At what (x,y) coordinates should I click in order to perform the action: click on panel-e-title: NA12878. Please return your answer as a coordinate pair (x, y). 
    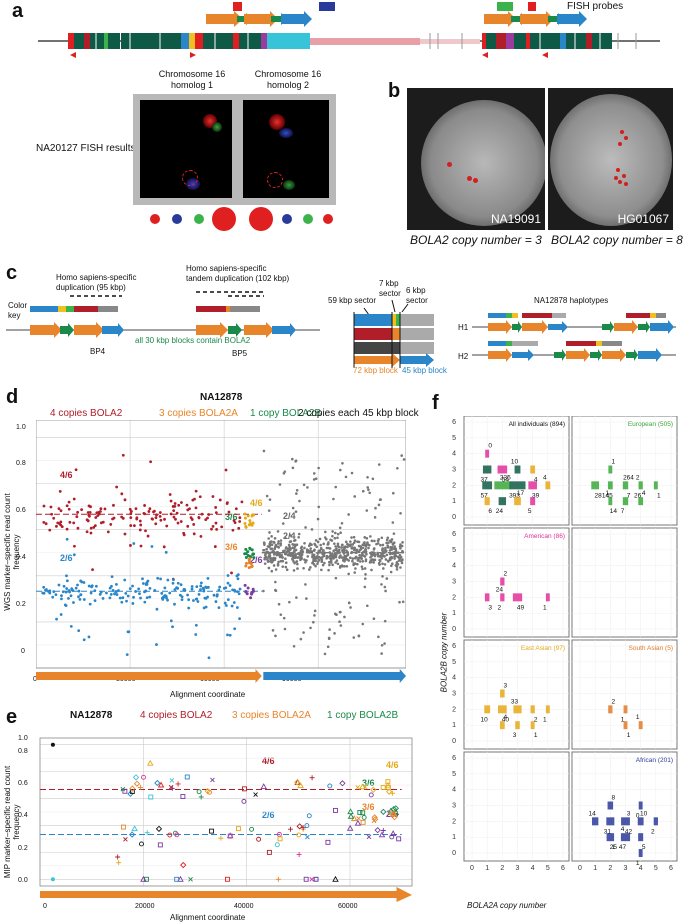
    Looking at the image, I should click on (91, 715).